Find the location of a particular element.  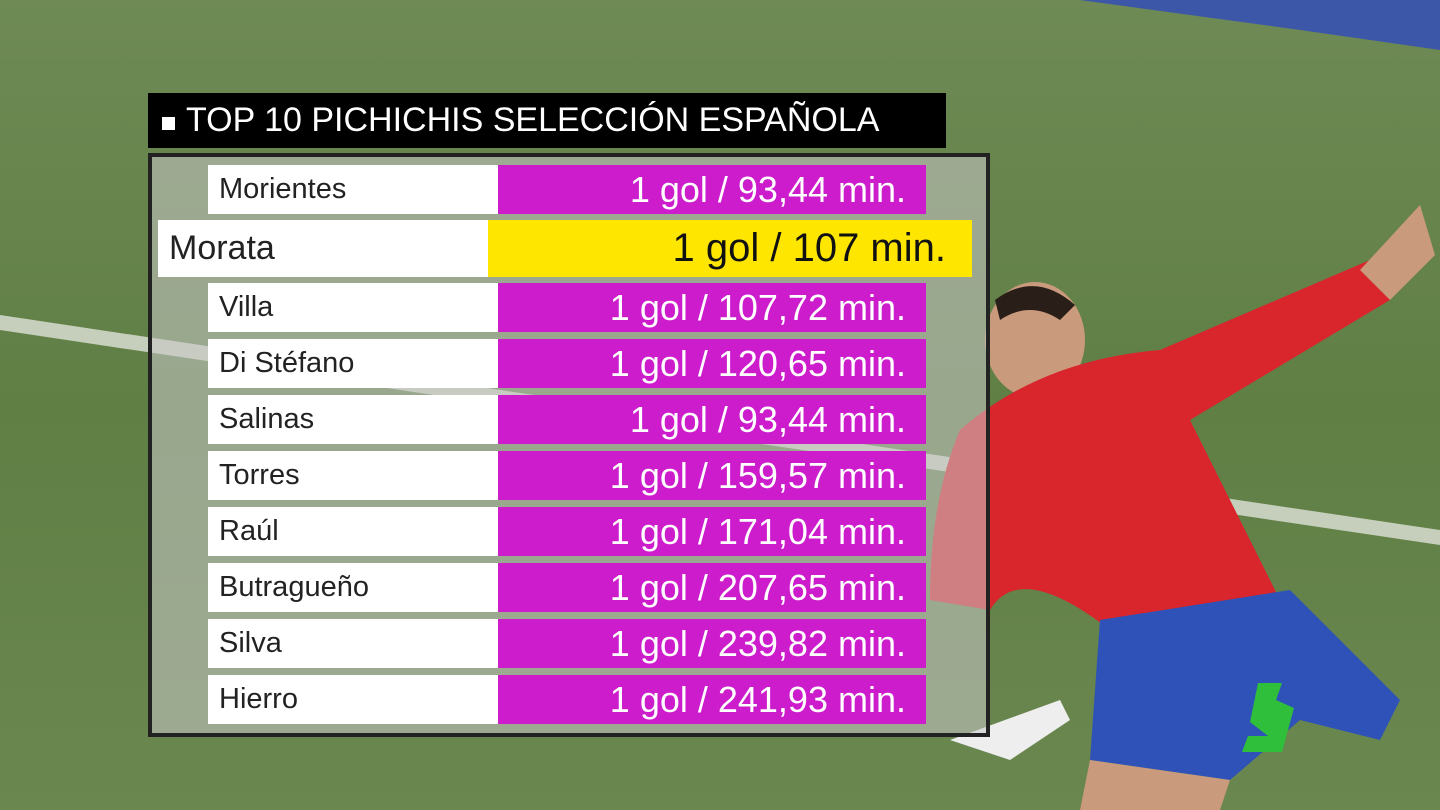

channel-logo is located at coordinates (1268, 717).